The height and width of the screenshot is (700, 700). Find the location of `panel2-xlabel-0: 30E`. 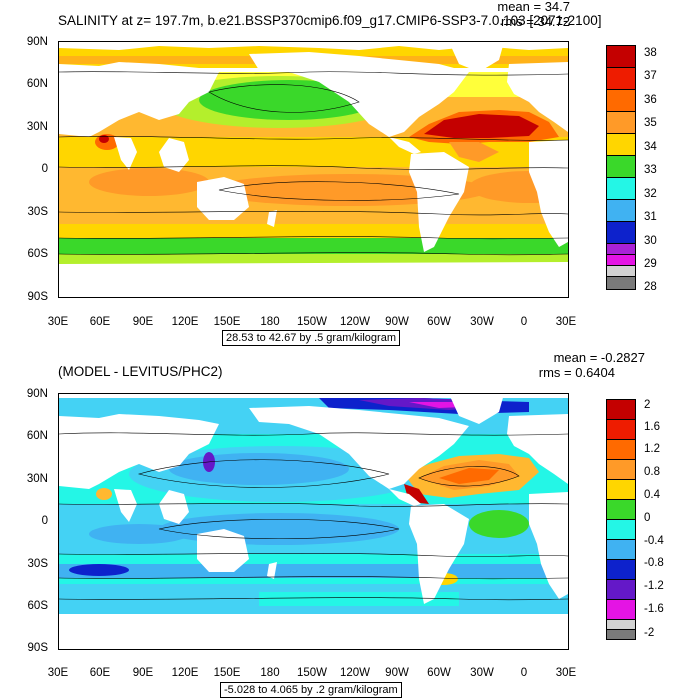

panel2-xlabel-0: 30E is located at coordinates (58, 673).